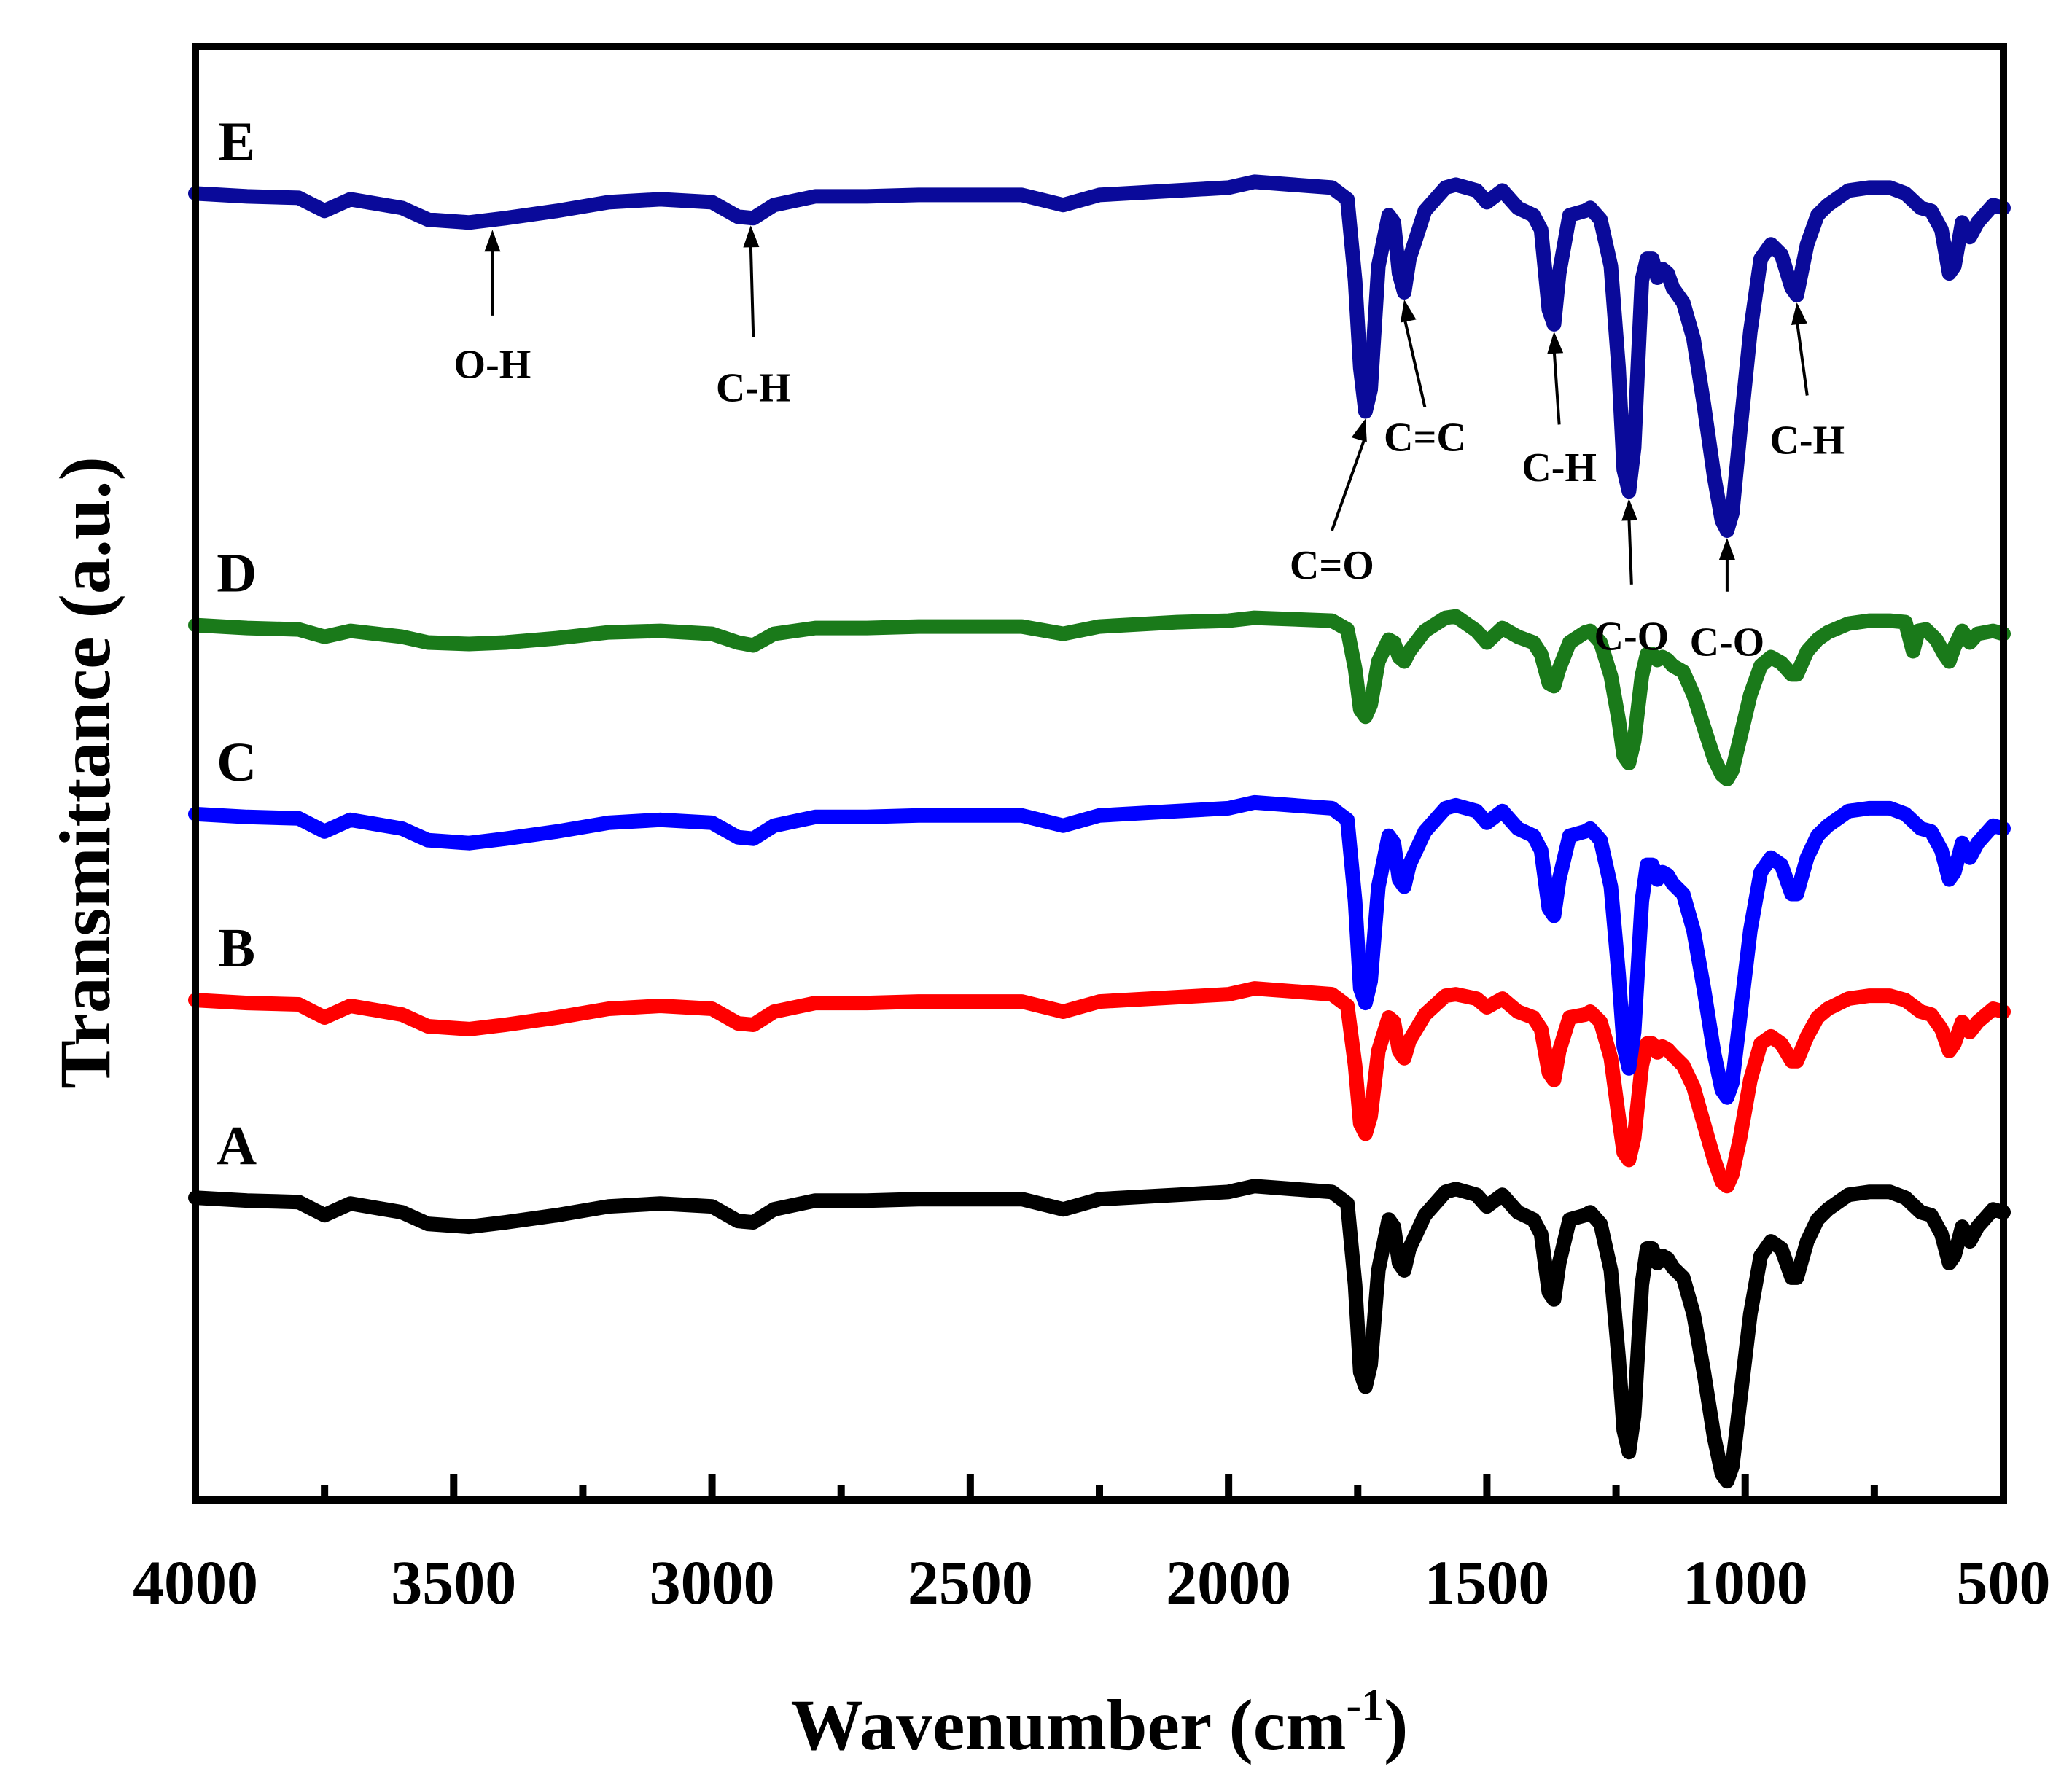 This screenshot has width=2072, height=1777. I want to click on x-tick-label: 4000, so click(195, 1582).